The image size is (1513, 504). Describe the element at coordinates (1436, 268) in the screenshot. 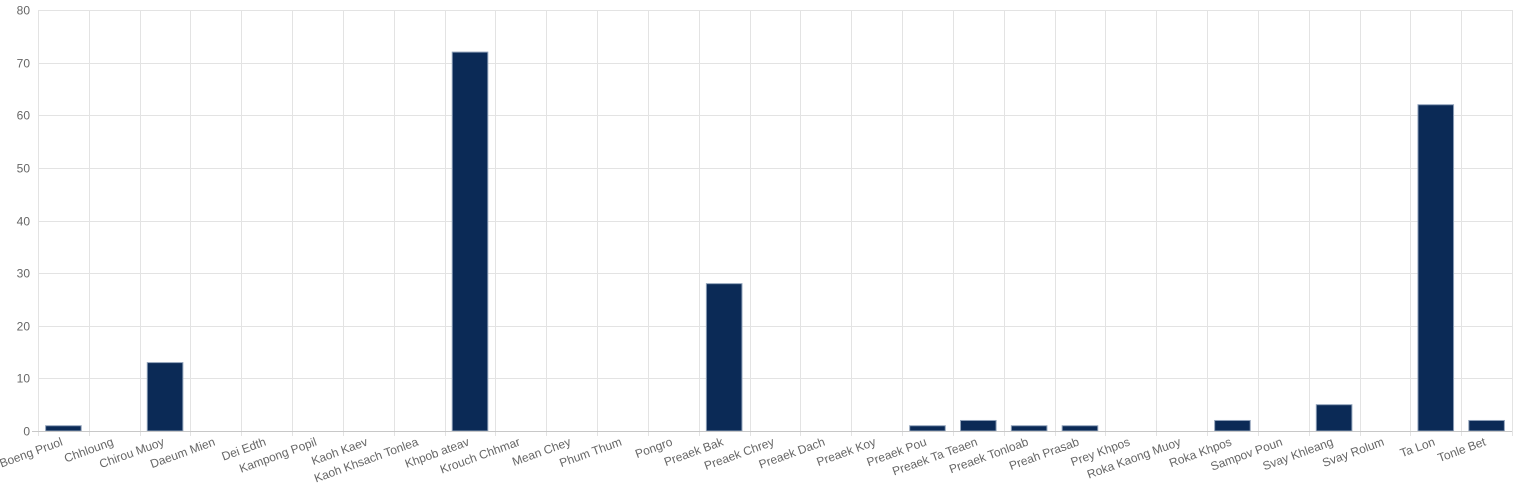

I see `bar-ta-lon` at that location.